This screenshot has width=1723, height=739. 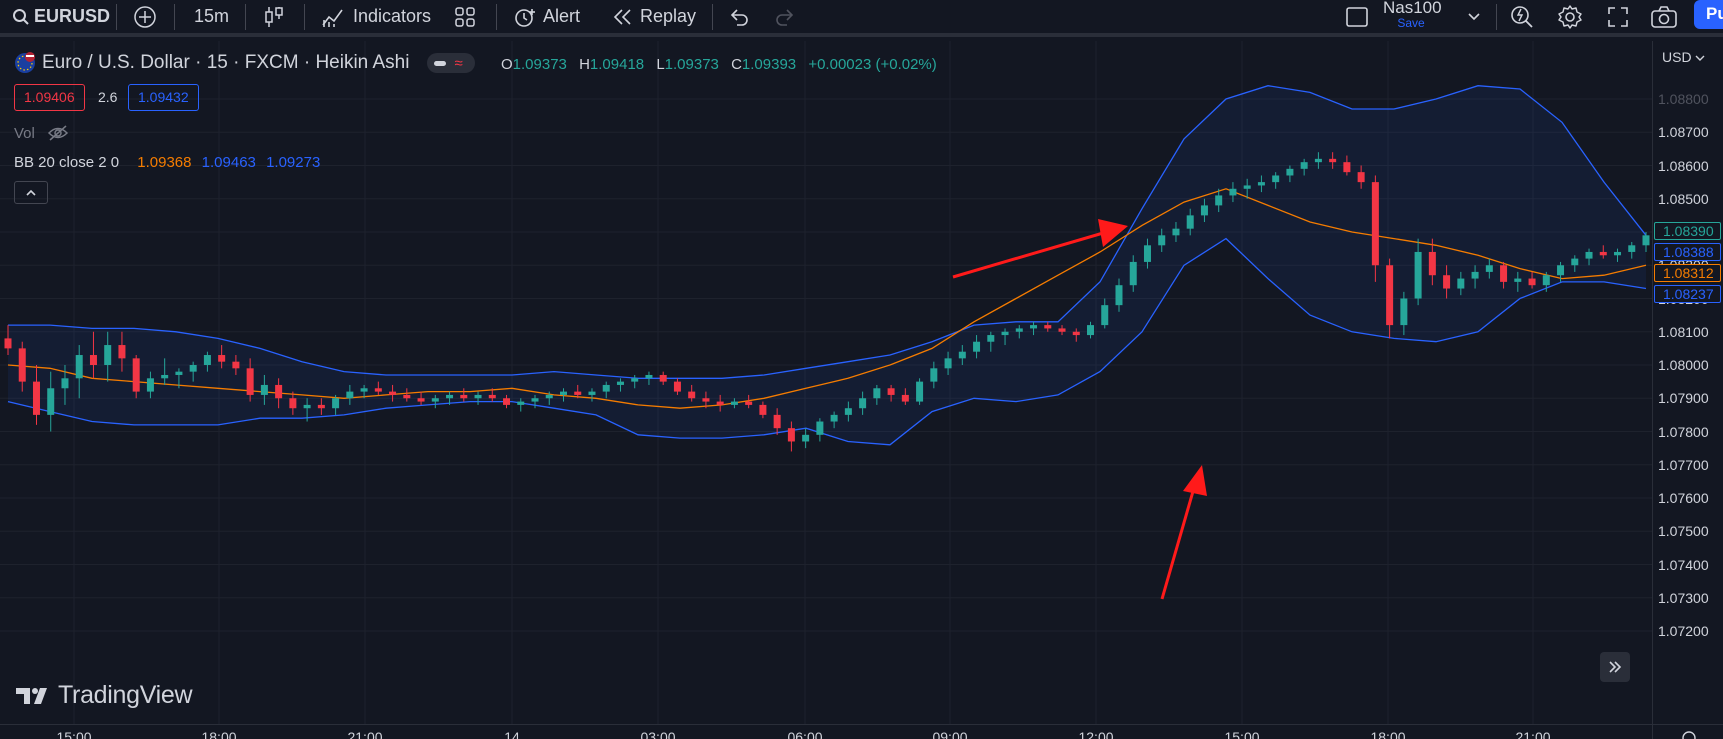 I want to click on change-value: +0.00023 (+0.02%), so click(x=872, y=64).